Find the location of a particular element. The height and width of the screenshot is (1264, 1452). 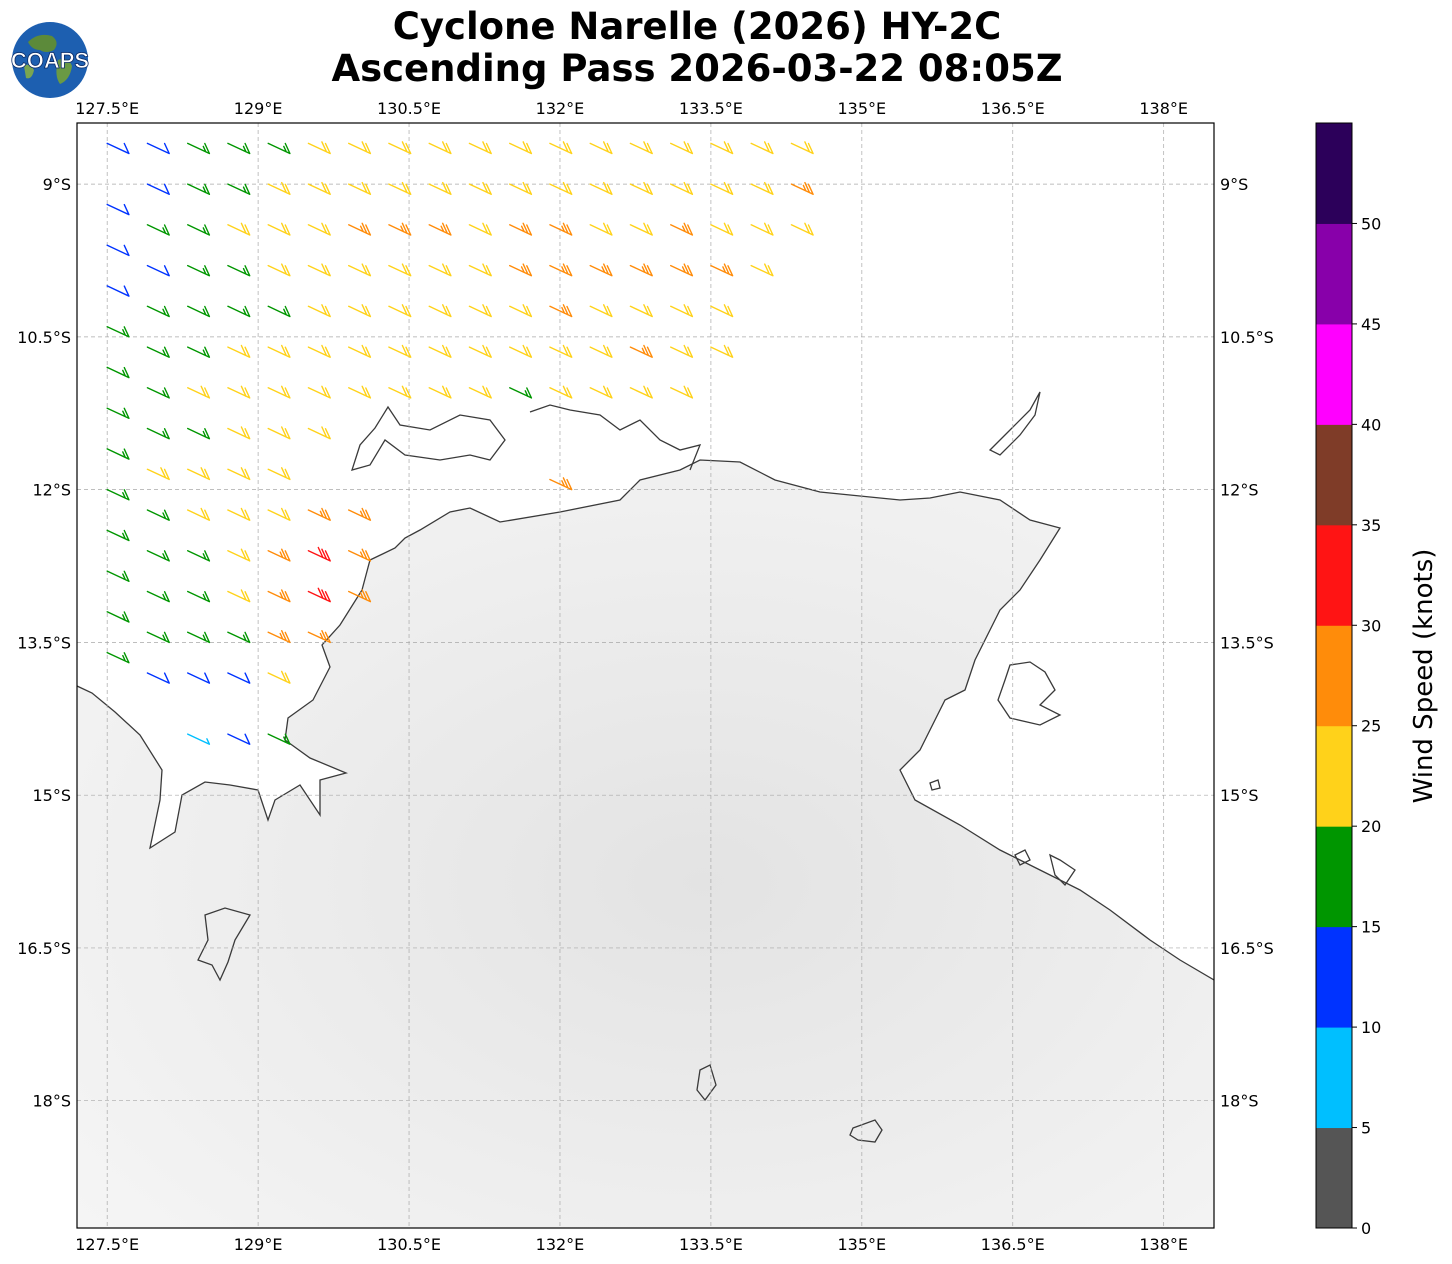

coastline-groote-eylandt is located at coordinates (1029, 693).